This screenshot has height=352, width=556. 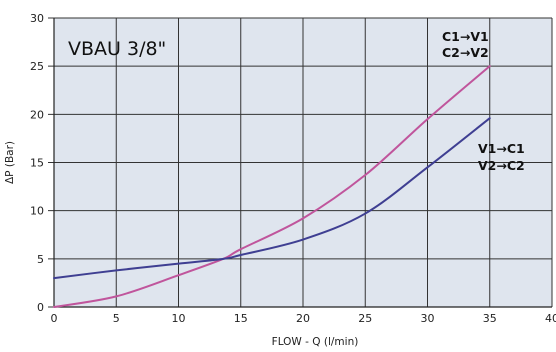 What do you see at coordinates (428, 318) in the screenshot?
I see `x-tick-label: 30` at bounding box center [428, 318].